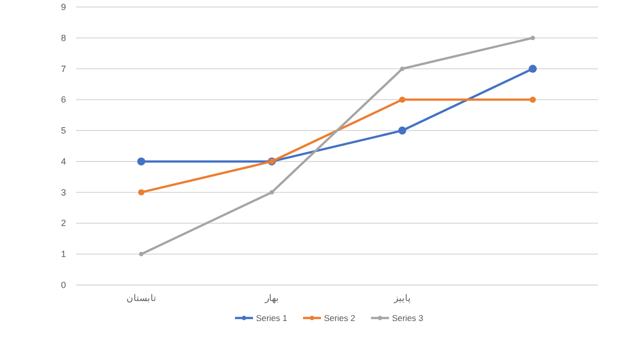 The width and height of the screenshot is (617, 341). What do you see at coordinates (63, 7) in the screenshot?
I see `y-tick-label: 9` at bounding box center [63, 7].